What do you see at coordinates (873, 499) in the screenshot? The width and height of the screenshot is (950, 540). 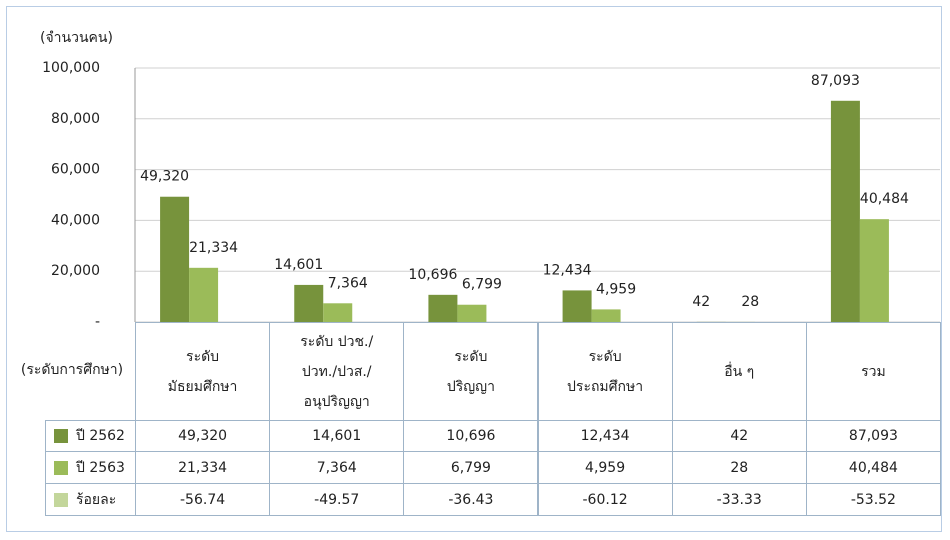 I see `table-cell: -53.52` at bounding box center [873, 499].